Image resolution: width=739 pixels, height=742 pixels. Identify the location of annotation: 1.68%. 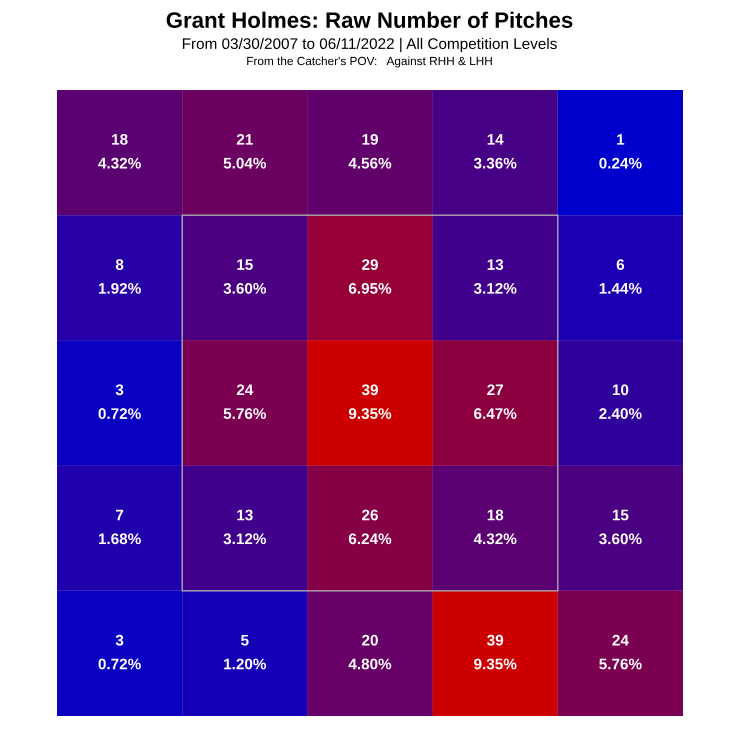
(119, 538).